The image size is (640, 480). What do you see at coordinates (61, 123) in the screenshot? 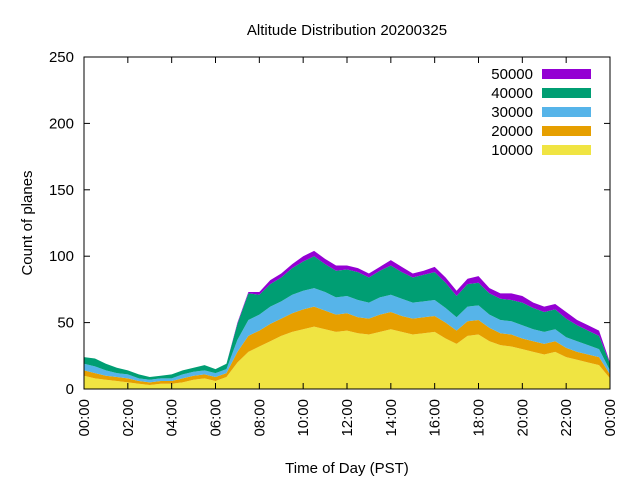
I see `y-tick-label: 200` at bounding box center [61, 123].